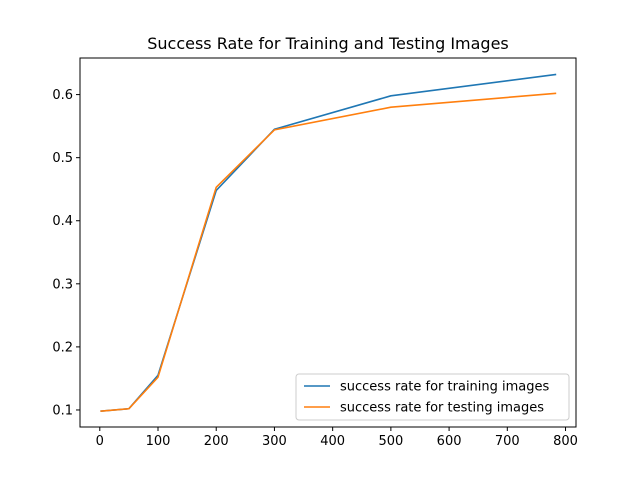 This screenshot has height=480, width=640. I want to click on x-axis: 0 100 200 300 400 500 600 700 800, so click(337, 438).